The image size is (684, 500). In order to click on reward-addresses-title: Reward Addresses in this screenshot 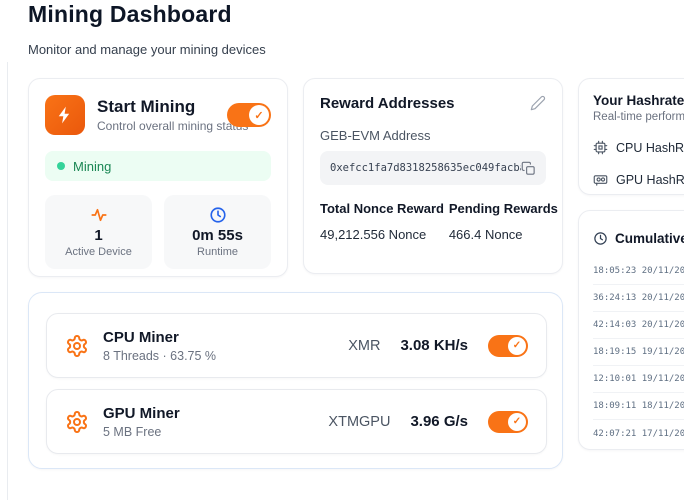, I will do `click(387, 103)`.